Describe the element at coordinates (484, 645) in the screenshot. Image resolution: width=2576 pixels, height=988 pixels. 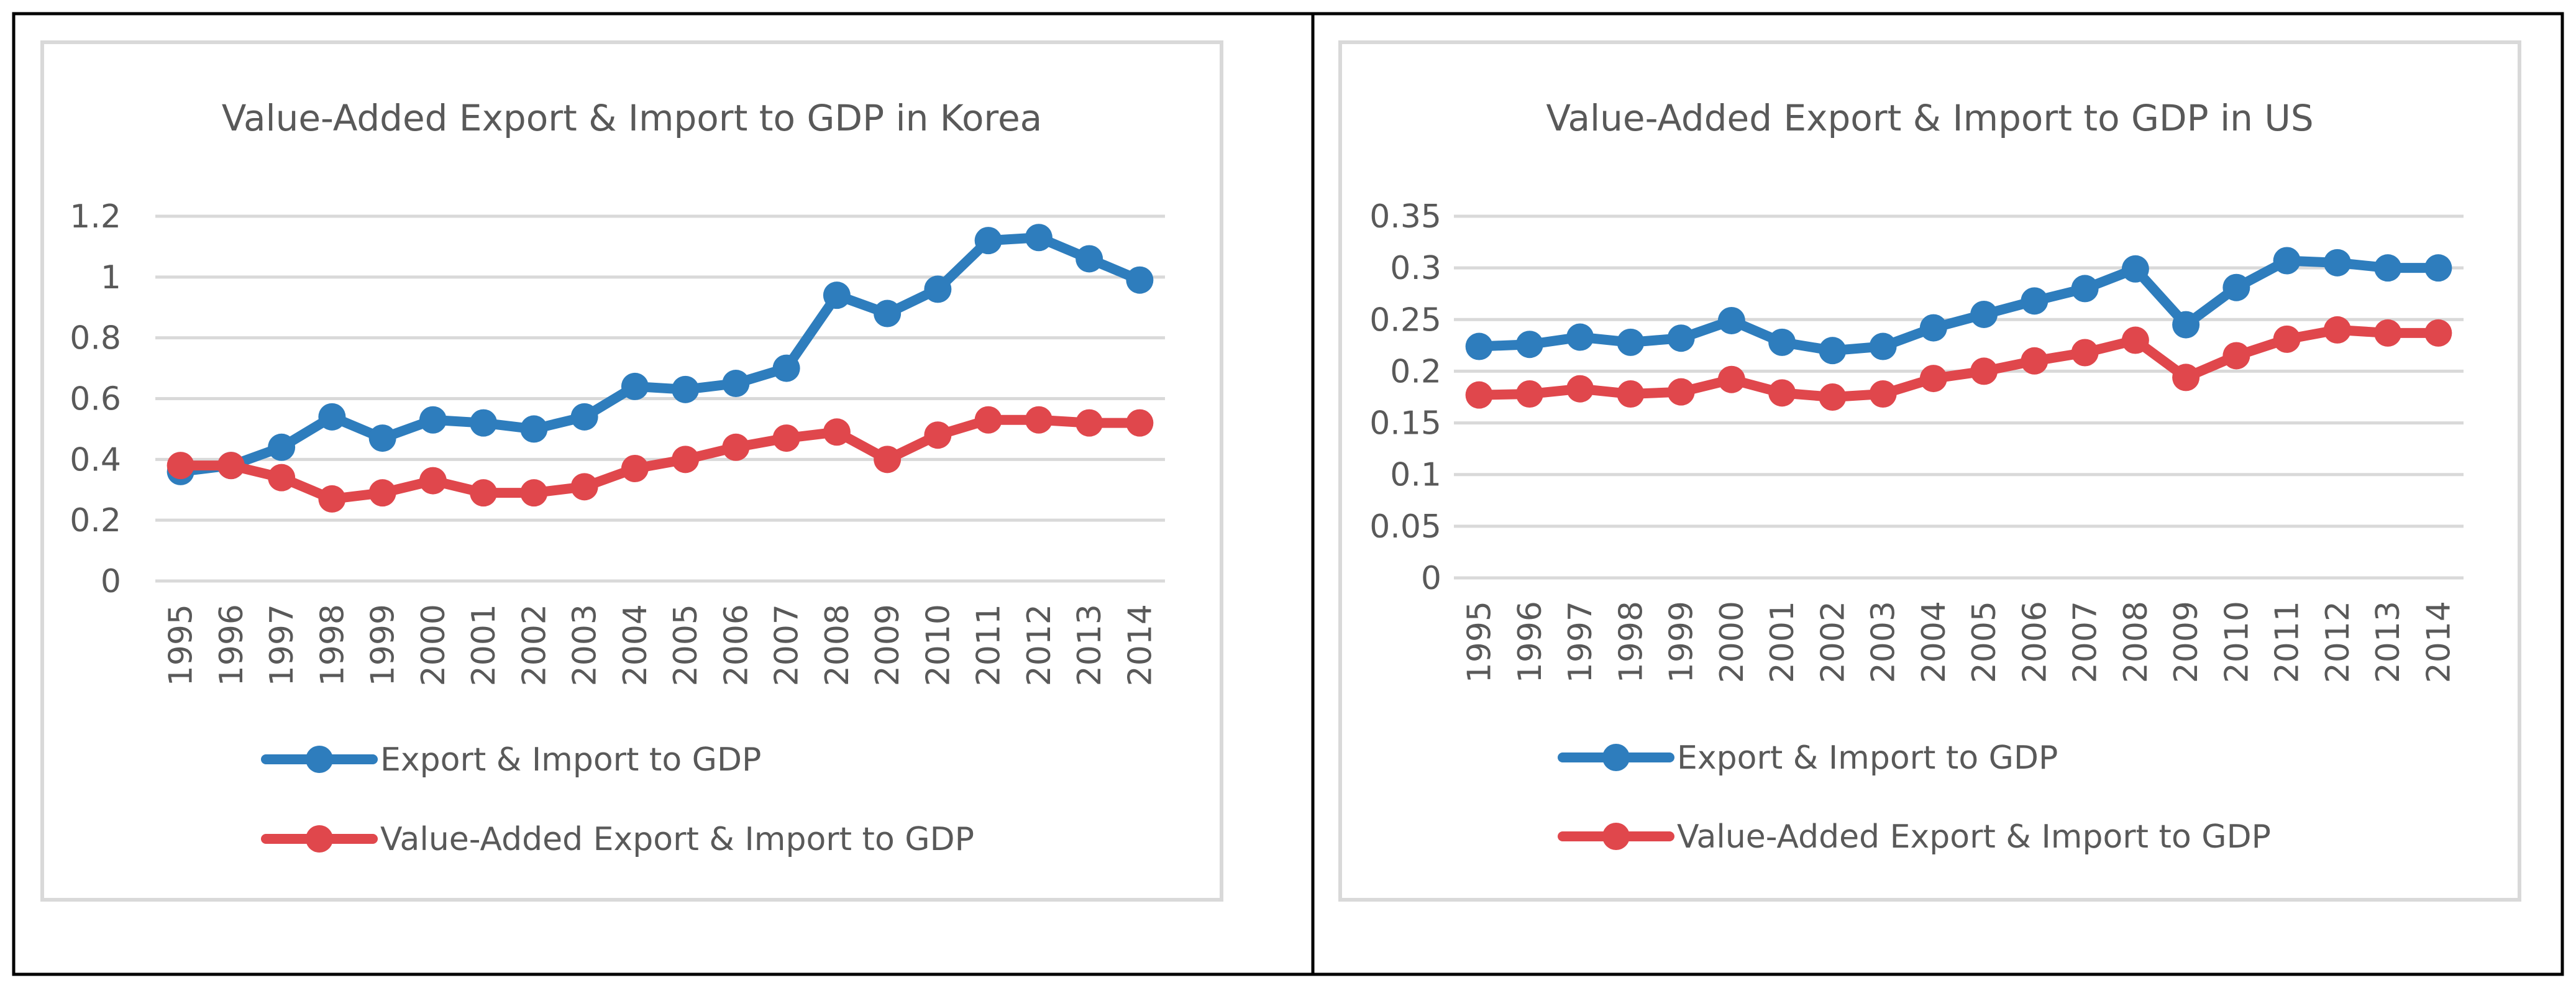
I see `x-tick-label: 2001` at that location.